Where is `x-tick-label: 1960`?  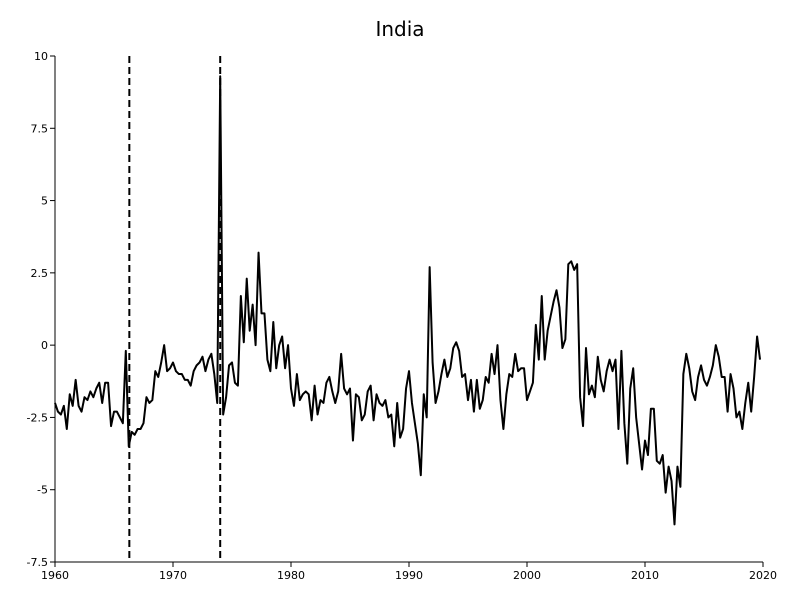
x-tick-label: 1960 is located at coordinates (55, 575).